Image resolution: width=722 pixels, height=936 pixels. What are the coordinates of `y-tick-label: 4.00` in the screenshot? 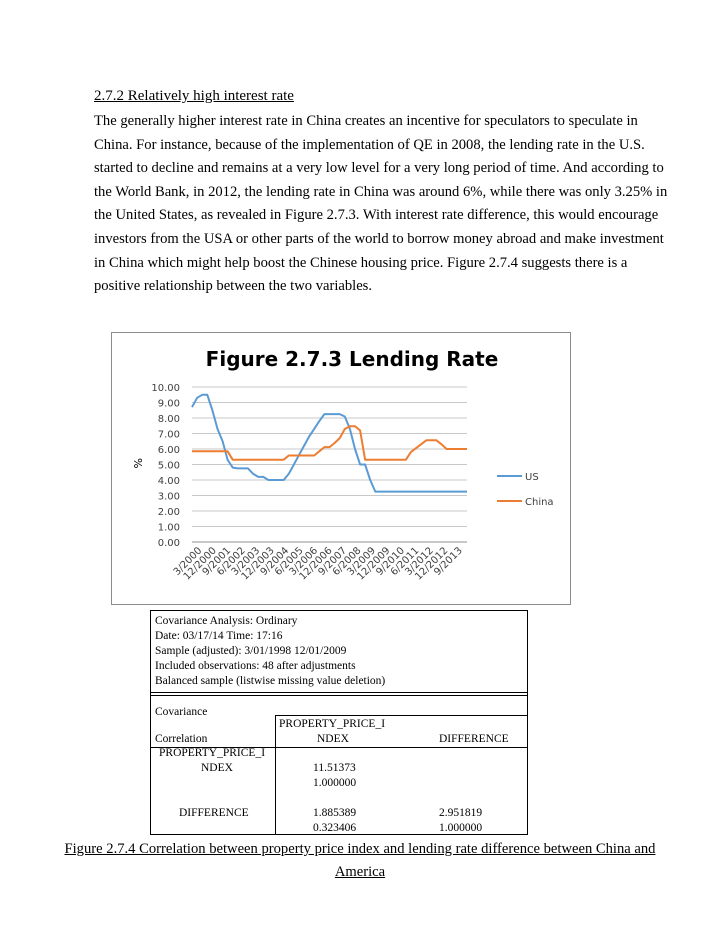 It's located at (169, 481).